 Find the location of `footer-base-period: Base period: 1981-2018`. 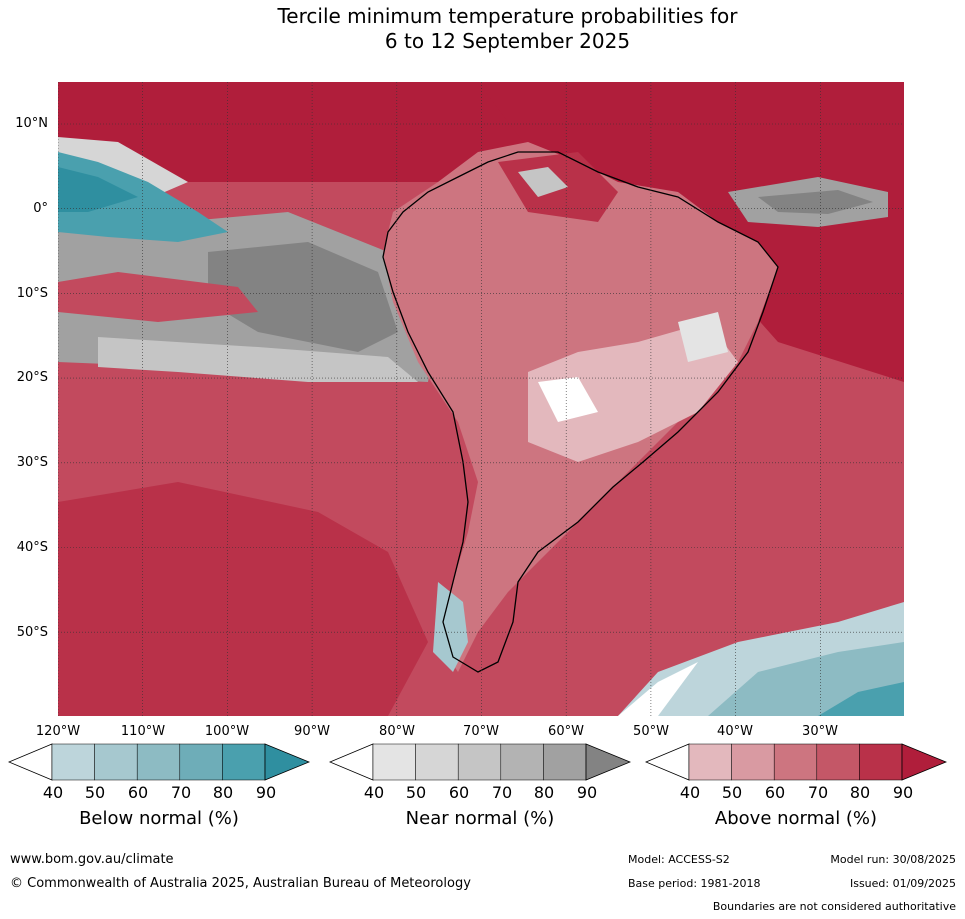

footer-base-period: Base period: 1981-2018 is located at coordinates (694, 883).